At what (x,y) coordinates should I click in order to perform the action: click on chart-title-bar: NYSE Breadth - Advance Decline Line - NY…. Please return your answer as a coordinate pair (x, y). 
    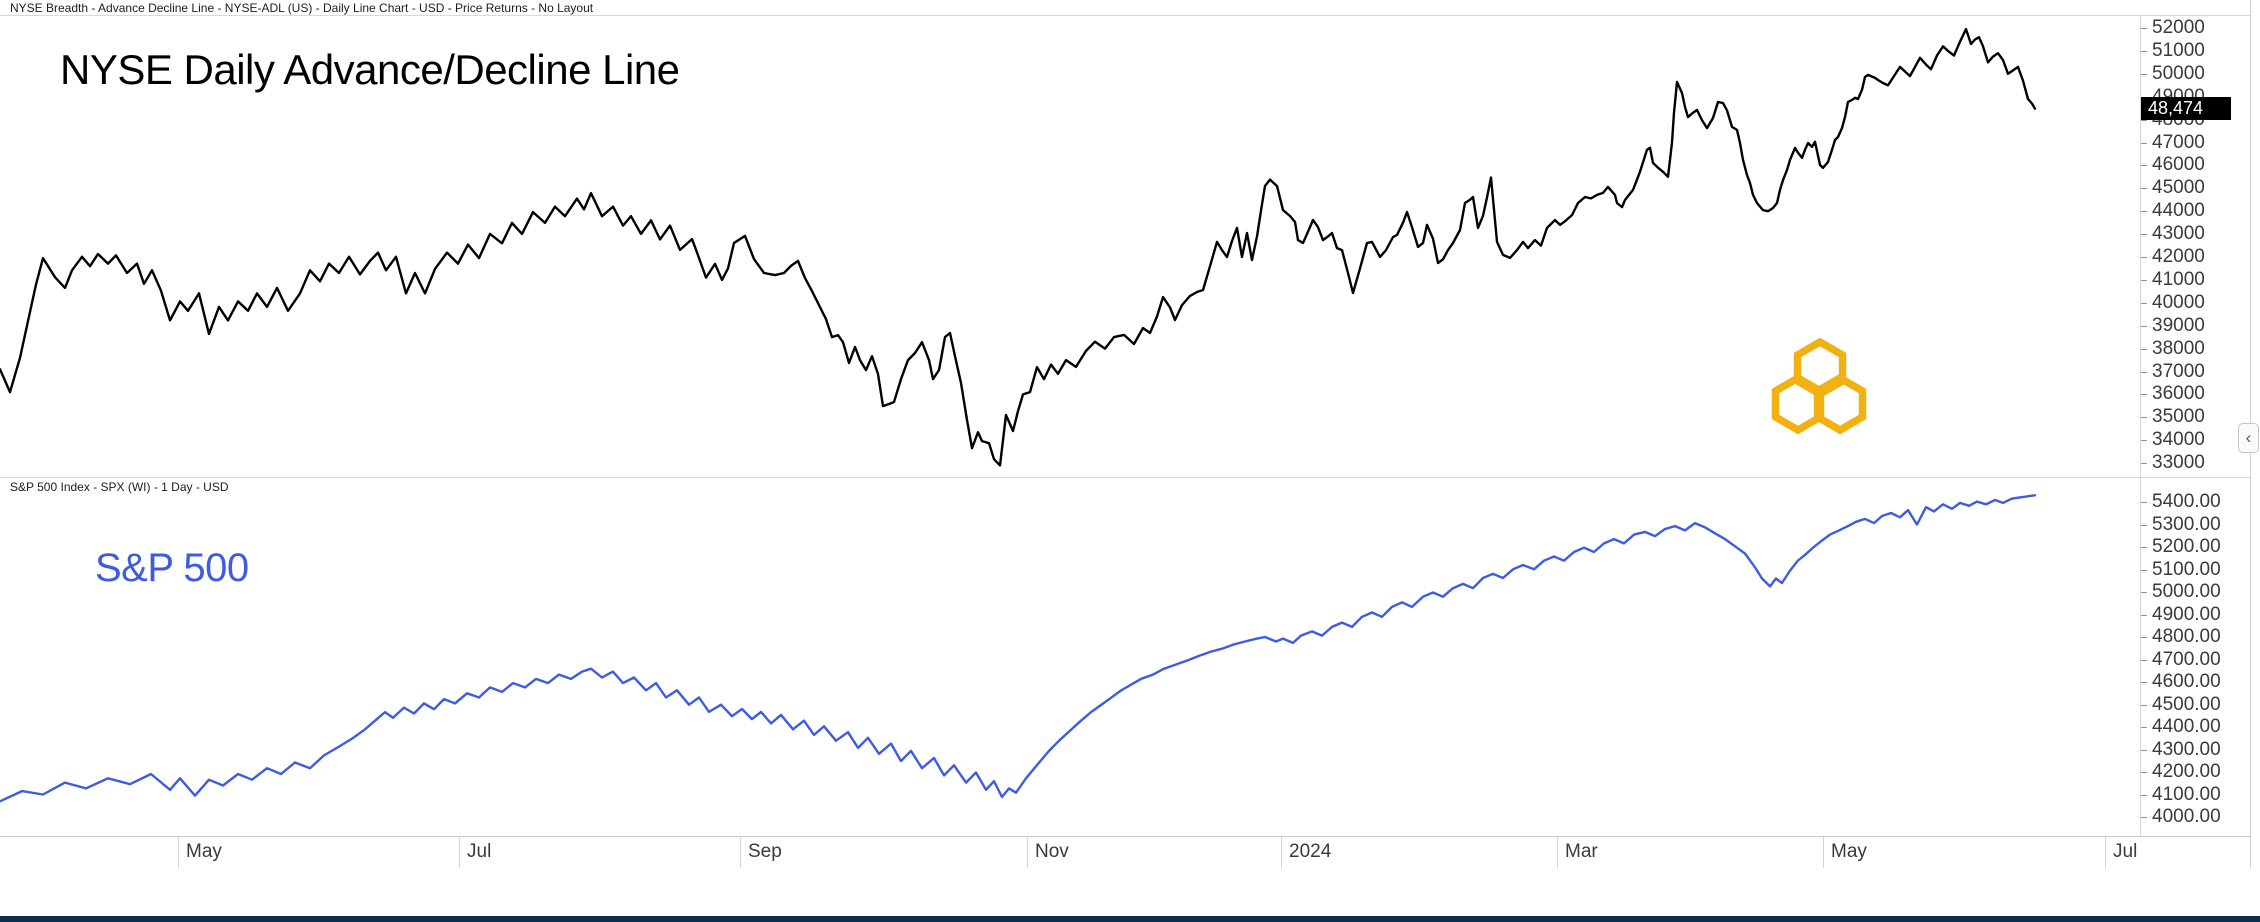
    Looking at the image, I should click on (1130, 7).